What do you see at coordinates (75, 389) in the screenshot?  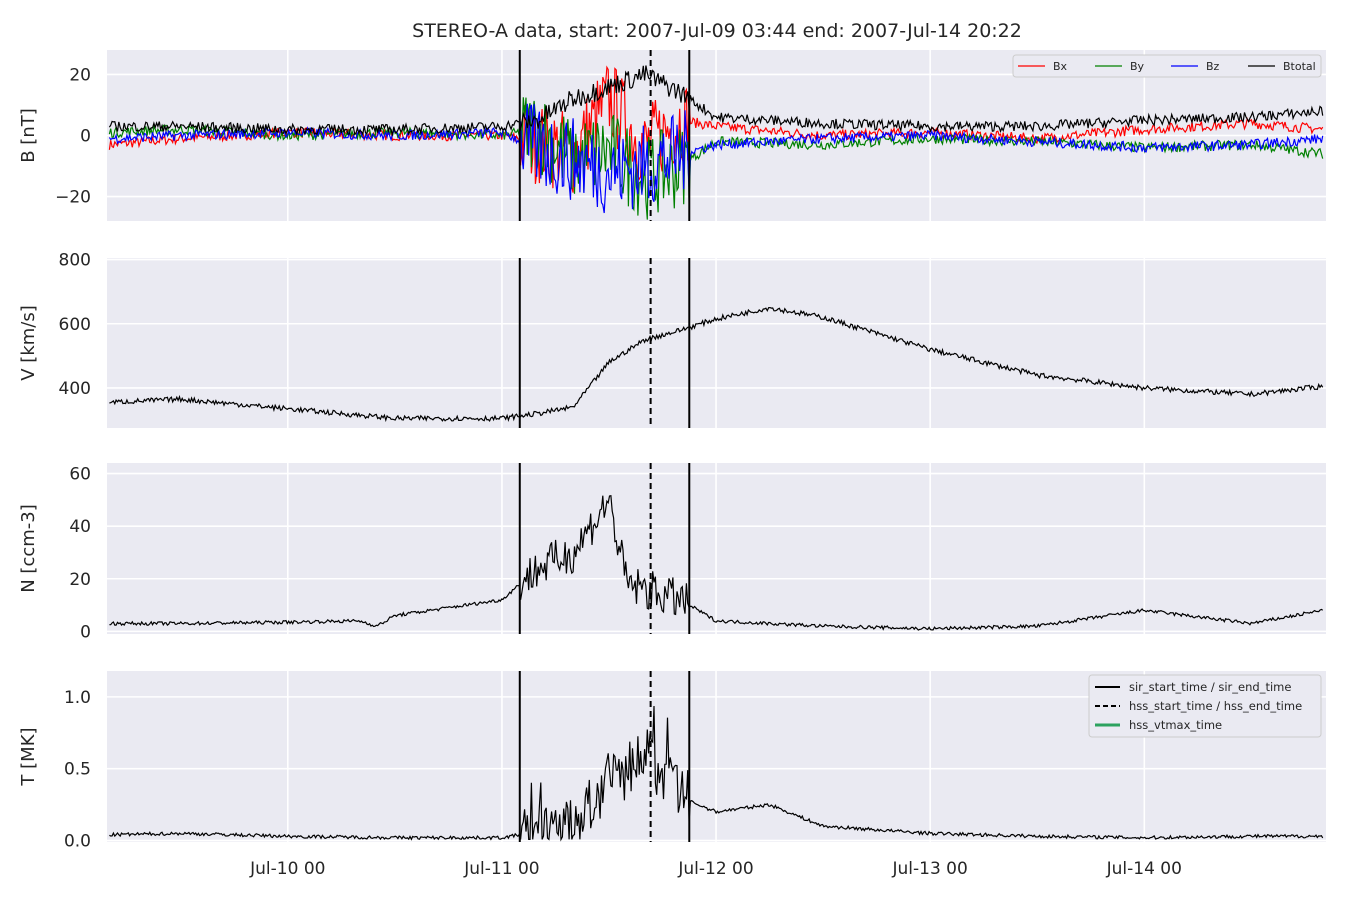 I see `y-tick-label: 400` at bounding box center [75, 389].